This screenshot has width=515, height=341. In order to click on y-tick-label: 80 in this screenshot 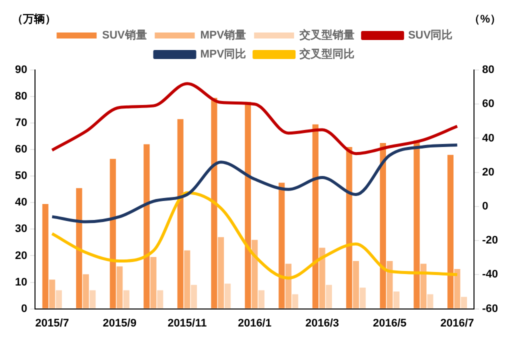, I will do `click(21, 96)`.